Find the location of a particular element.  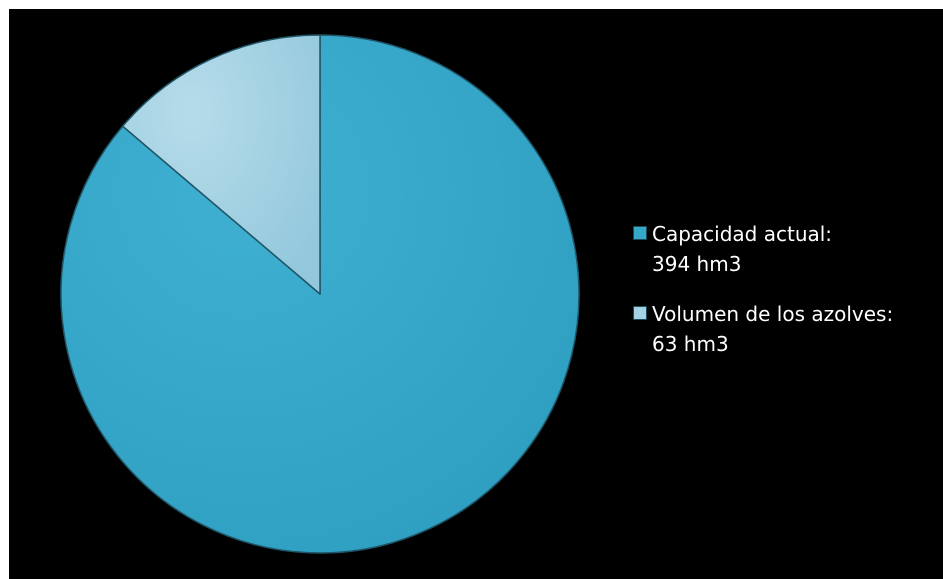

legend-value: 63 hm3 is located at coordinates (690, 344).